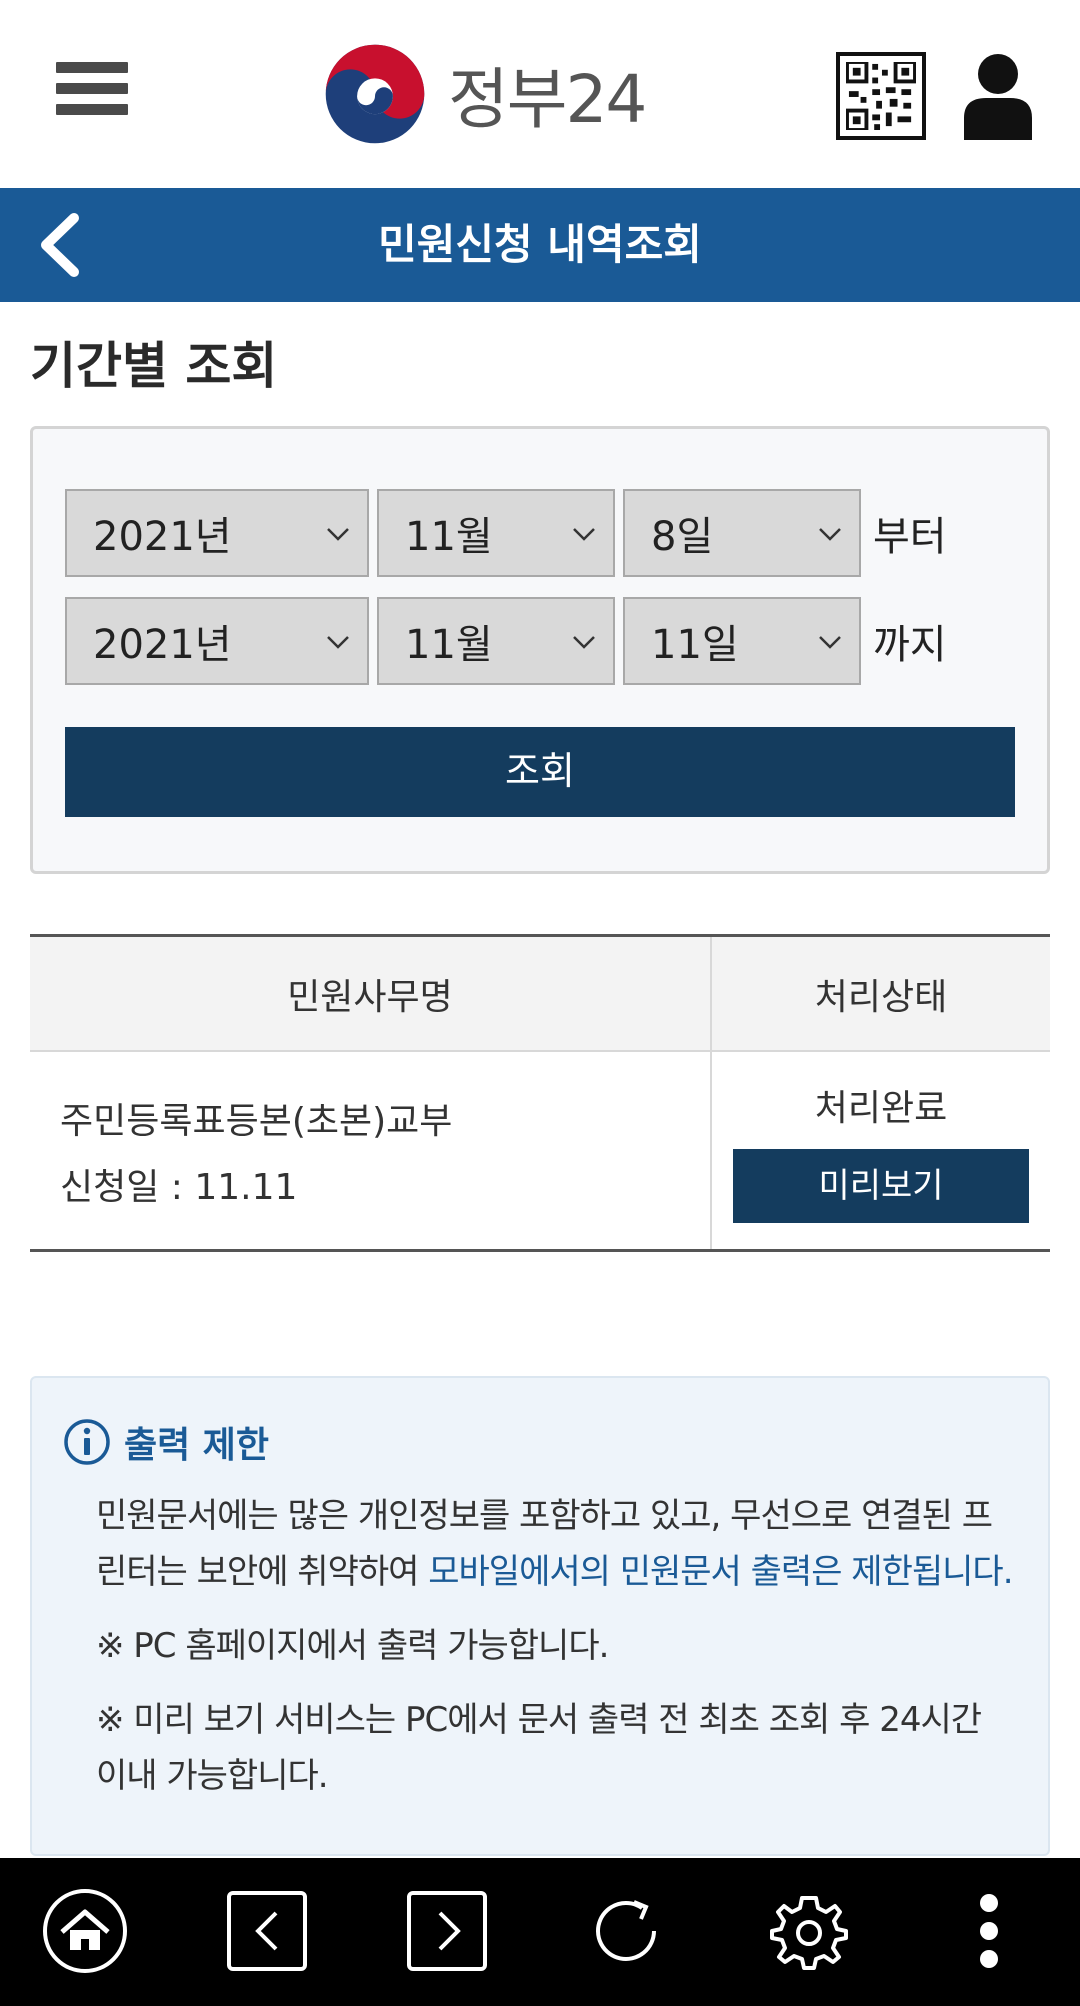 This screenshot has width=1080, height=2006. I want to click on page-title: 민원신청 내역조회, so click(540, 244).